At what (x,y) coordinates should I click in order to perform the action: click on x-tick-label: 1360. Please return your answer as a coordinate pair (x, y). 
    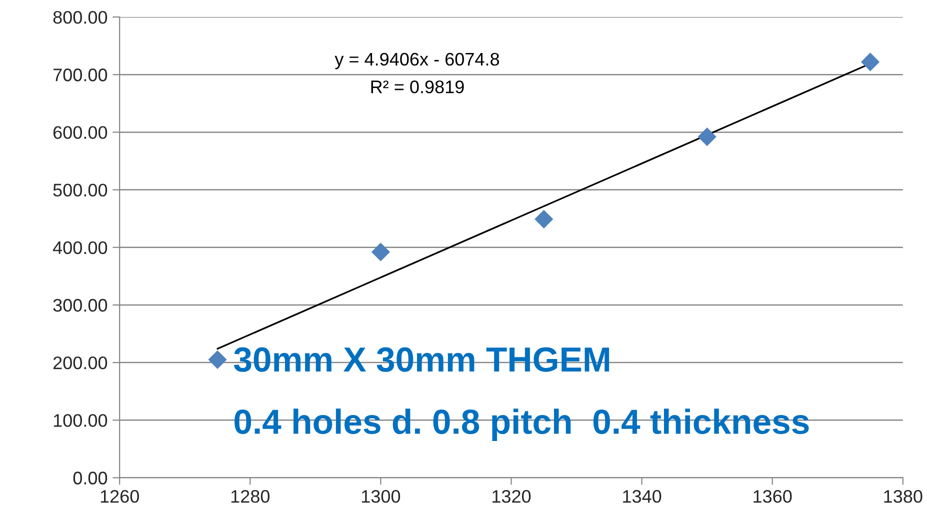
    Looking at the image, I should click on (773, 496).